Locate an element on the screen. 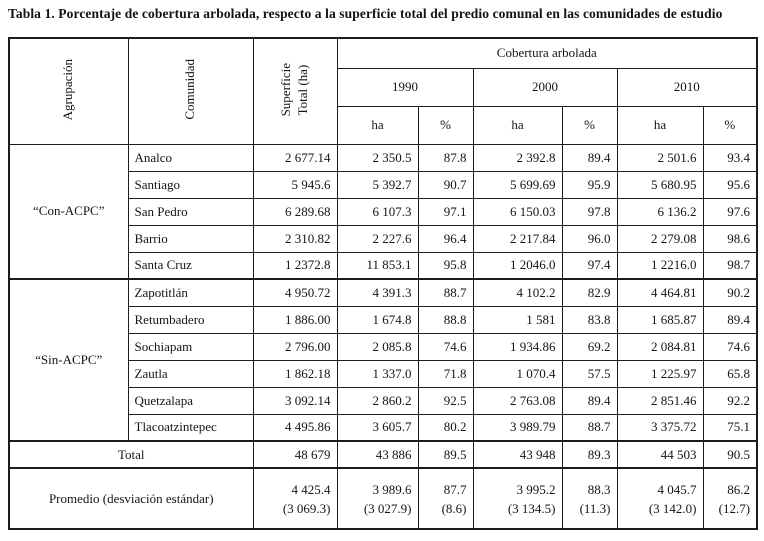  value-cell: 88.8 is located at coordinates (445, 319).